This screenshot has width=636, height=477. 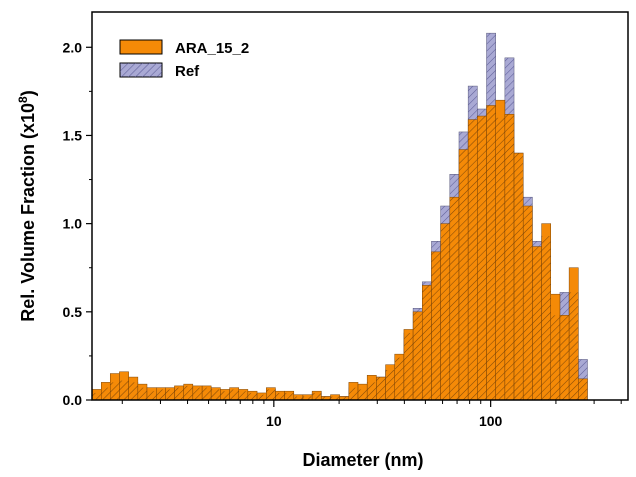 I want to click on y-axis-label: Rel. Volume Fraction (x108), so click(x=27, y=205).